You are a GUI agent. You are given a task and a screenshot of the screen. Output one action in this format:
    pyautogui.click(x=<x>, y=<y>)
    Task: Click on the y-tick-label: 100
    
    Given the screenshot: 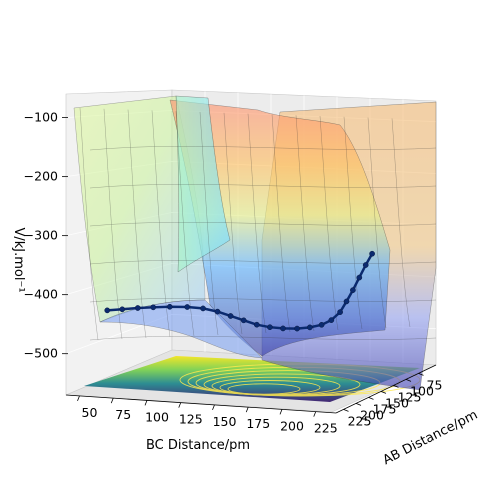 What is the action you would take?
    pyautogui.click(x=422, y=390)
    